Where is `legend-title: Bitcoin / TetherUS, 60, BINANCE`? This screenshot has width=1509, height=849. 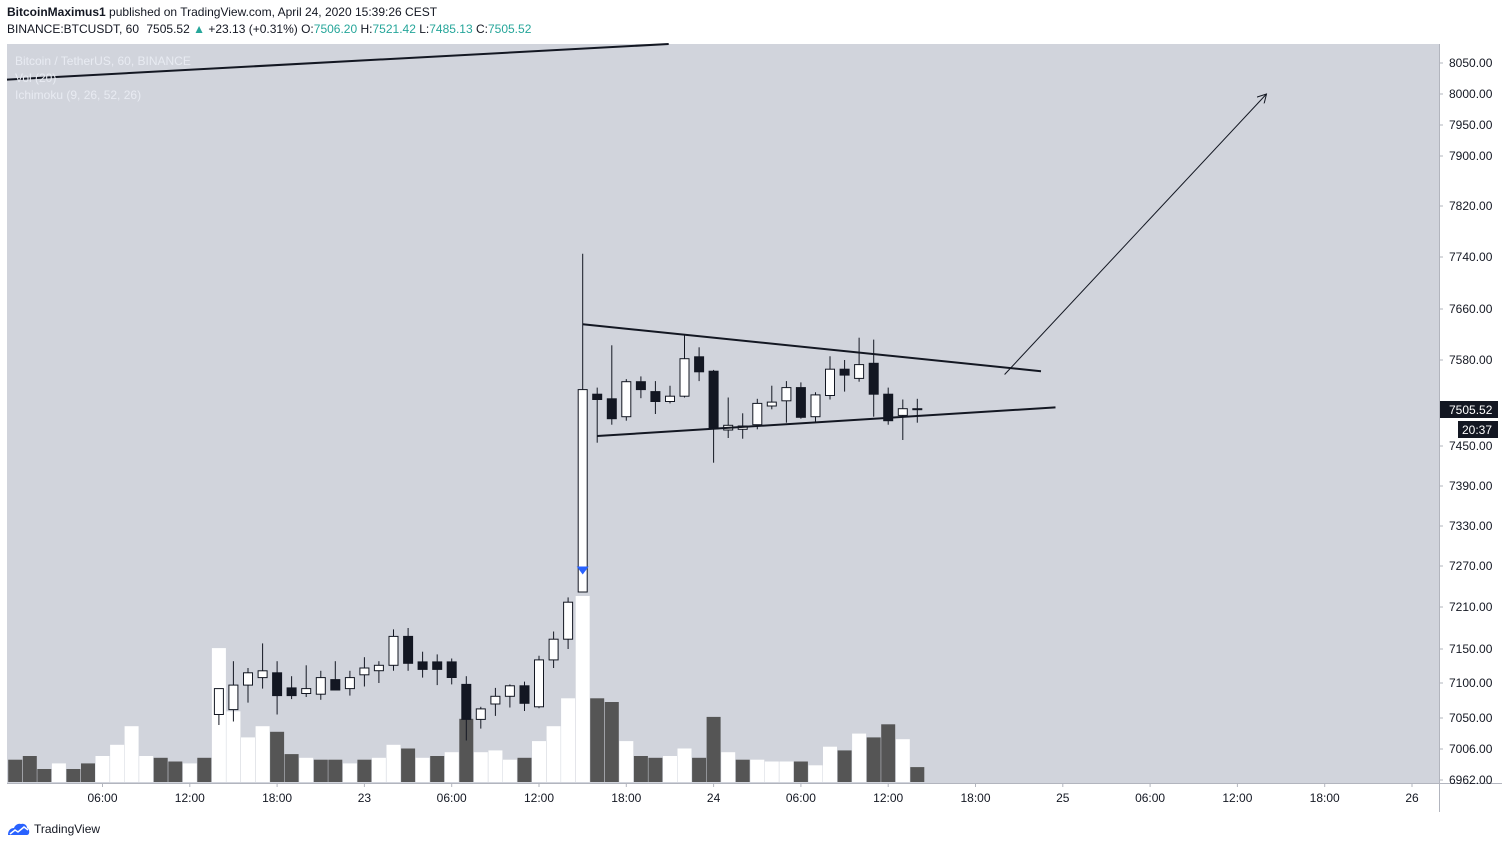 legend-title: Bitcoin / TetherUS, 60, BINANCE is located at coordinates (103, 61).